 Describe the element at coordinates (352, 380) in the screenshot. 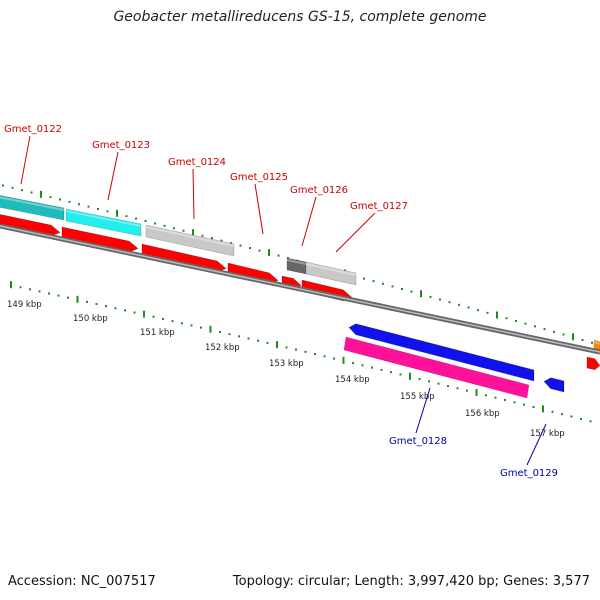

I see `scale-label: 154 kbp` at that location.